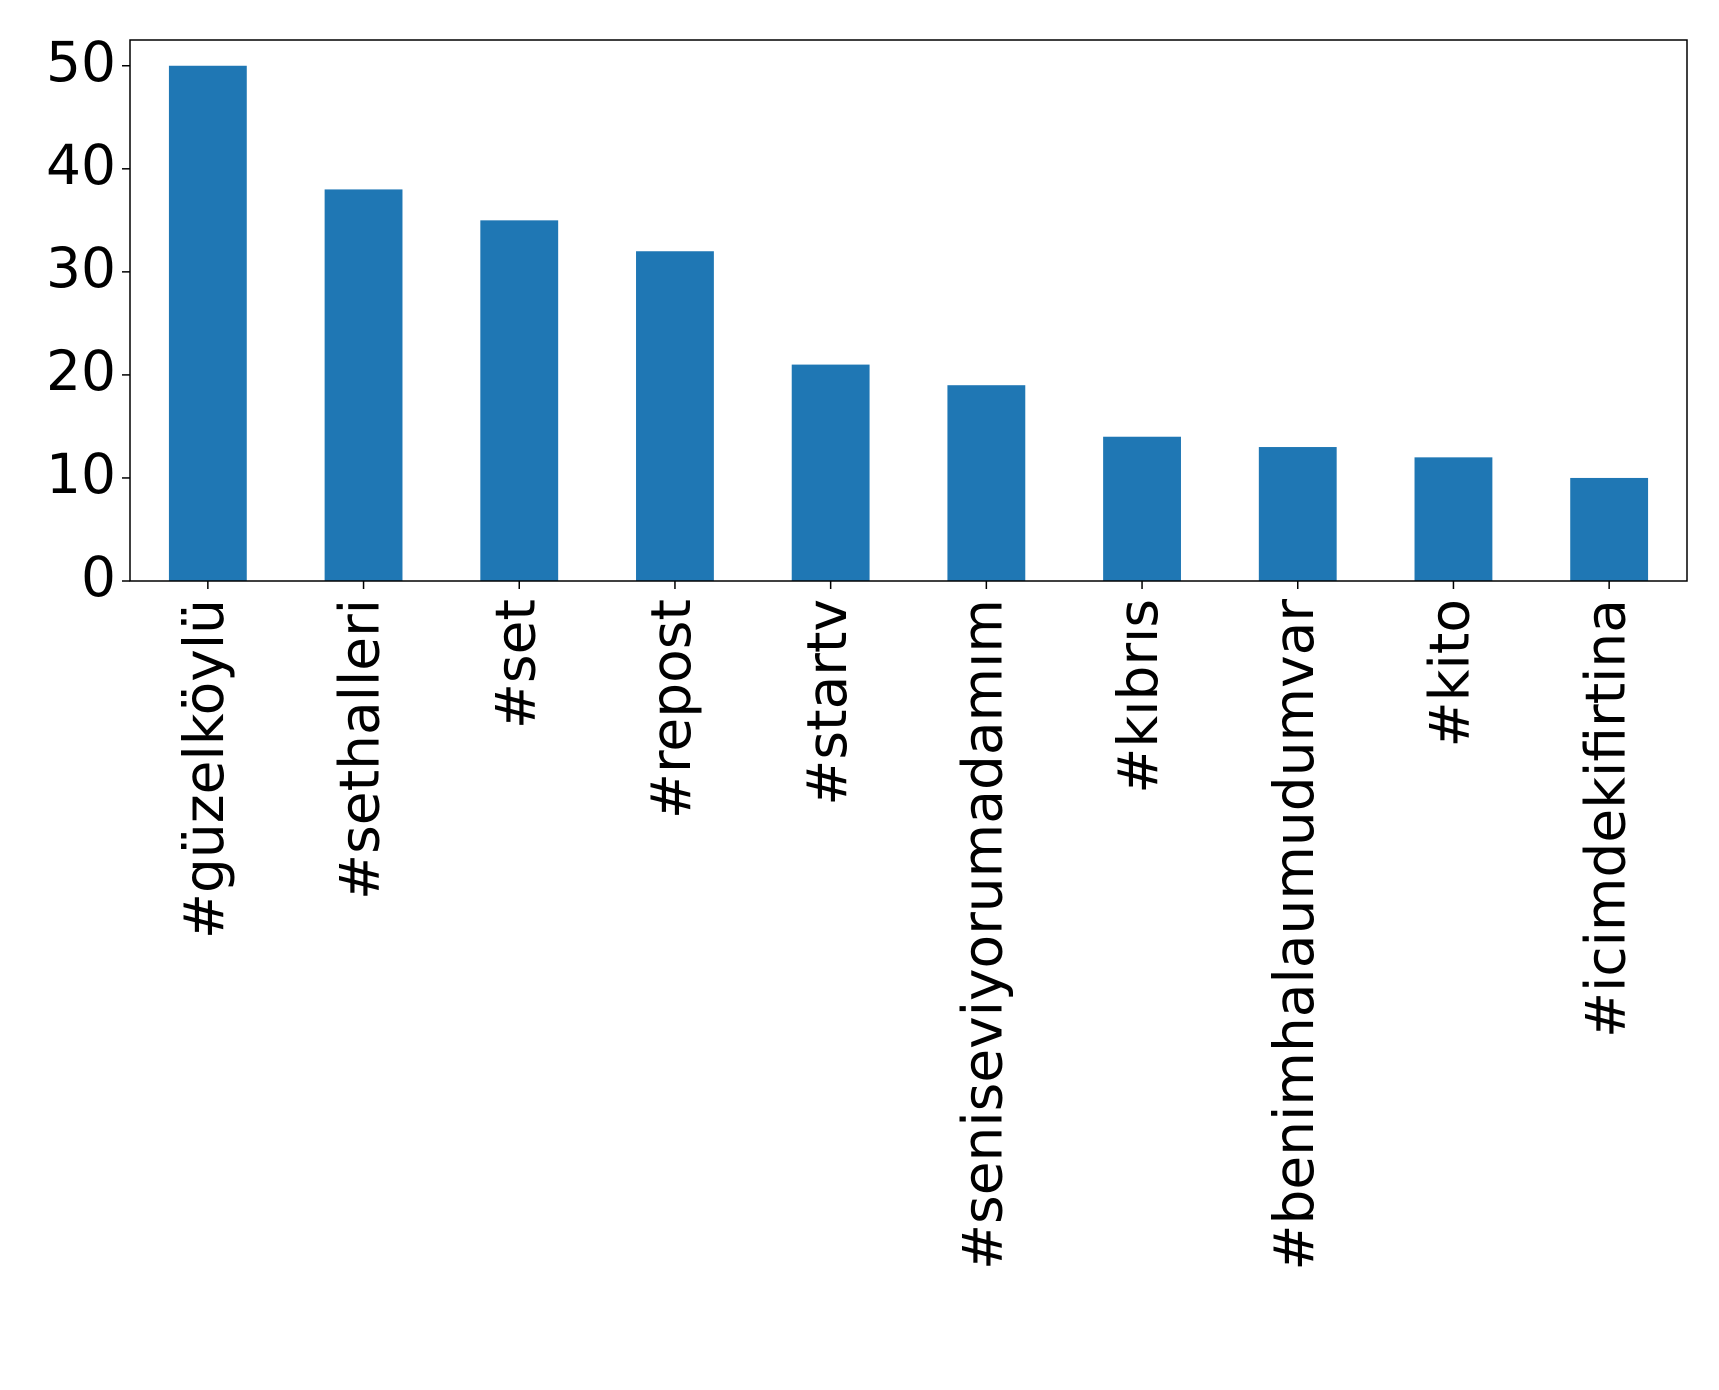 Image resolution: width=1719 pixels, height=1390 pixels. Describe the element at coordinates (515, 664) in the screenshot. I see `x-tick-label: #set` at that location.